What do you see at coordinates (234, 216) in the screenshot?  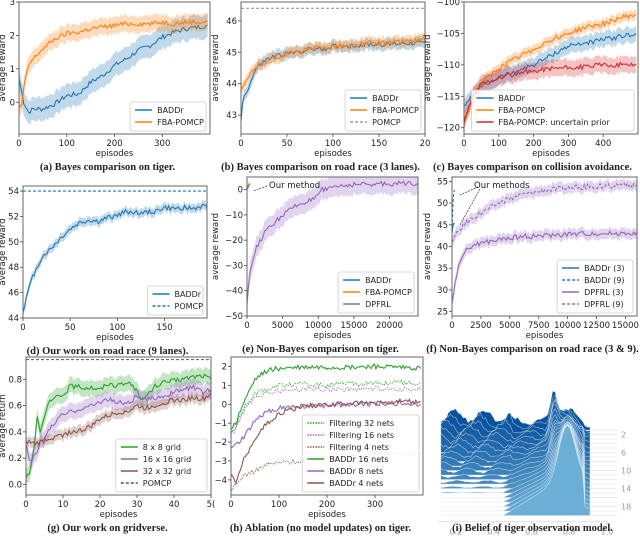 I see `y-tick-label: −10` at bounding box center [234, 216].